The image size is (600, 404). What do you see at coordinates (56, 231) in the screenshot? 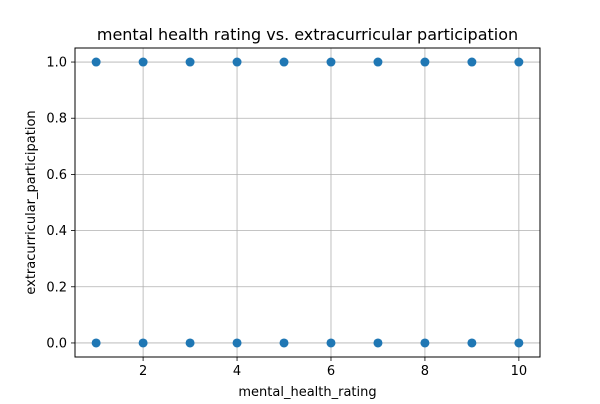
I see `y-tick-label: 0.4` at bounding box center [56, 231].